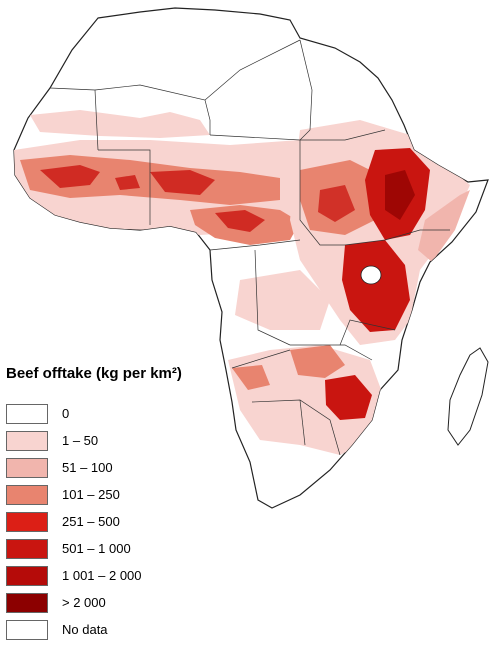 This screenshot has height=645, width=500. I want to click on legend-item: > 2 000, so click(131, 602).